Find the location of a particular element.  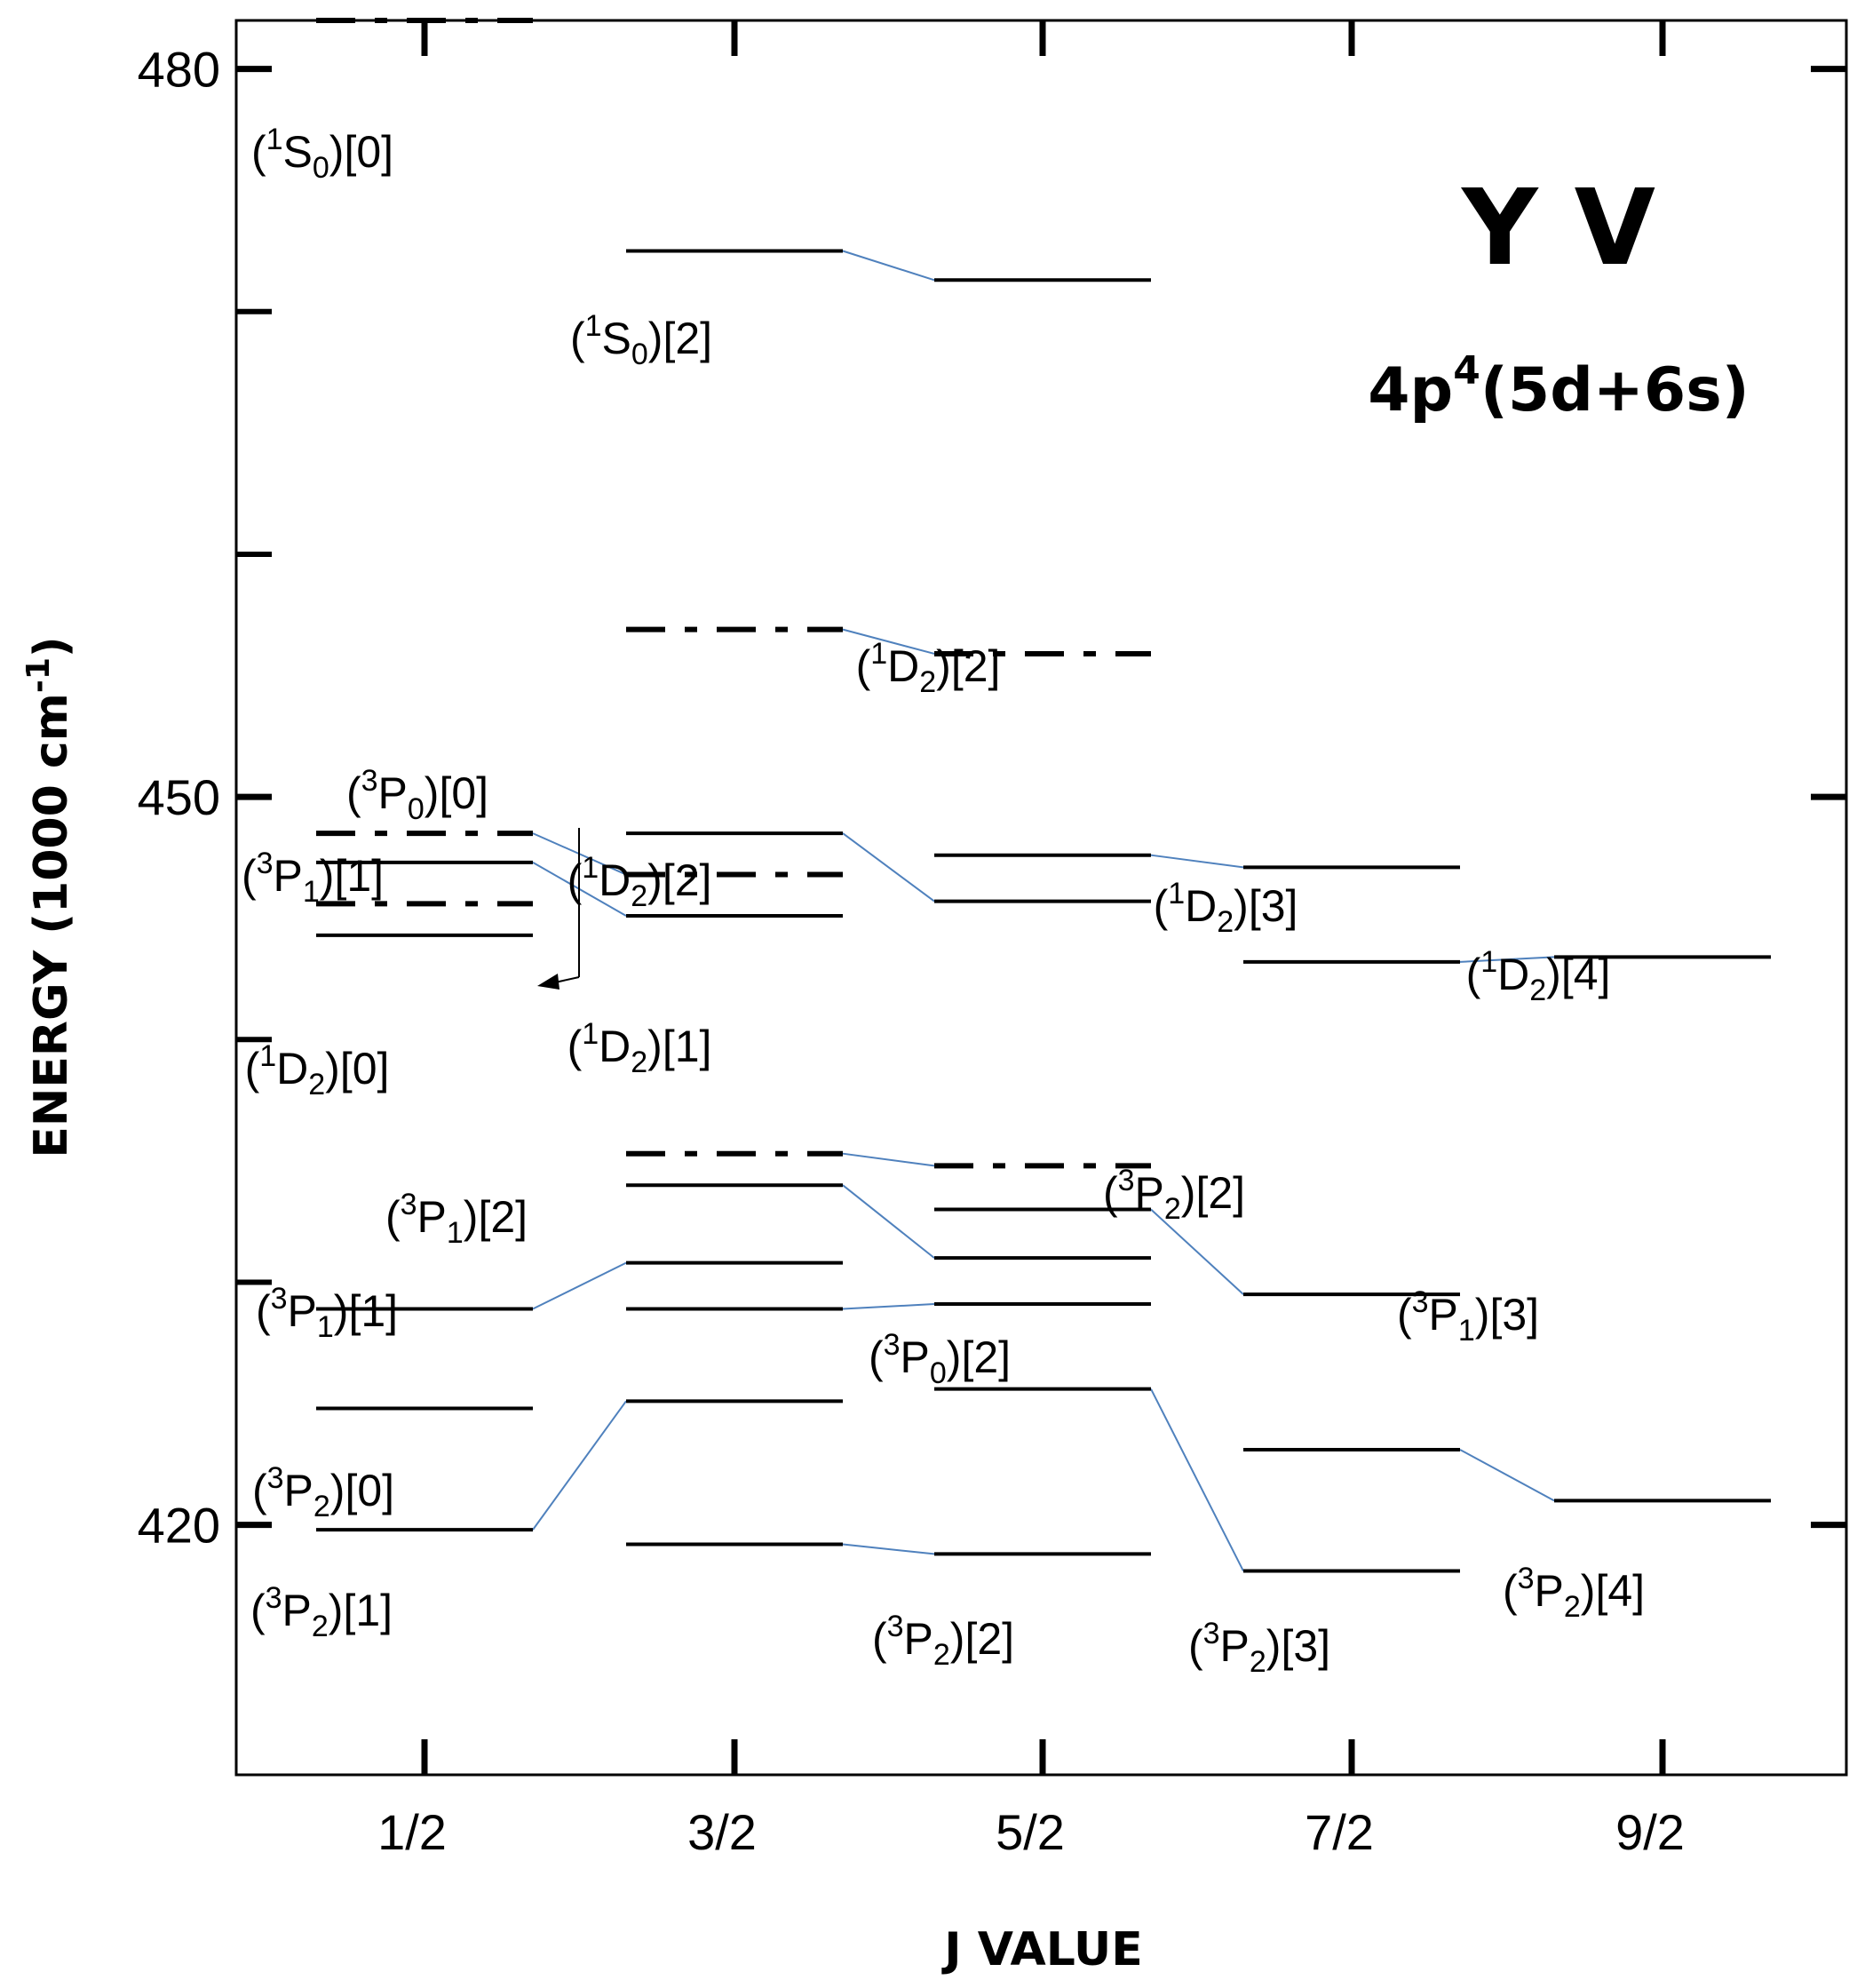

ylabel-sup: -1 is located at coordinates (38, 675).